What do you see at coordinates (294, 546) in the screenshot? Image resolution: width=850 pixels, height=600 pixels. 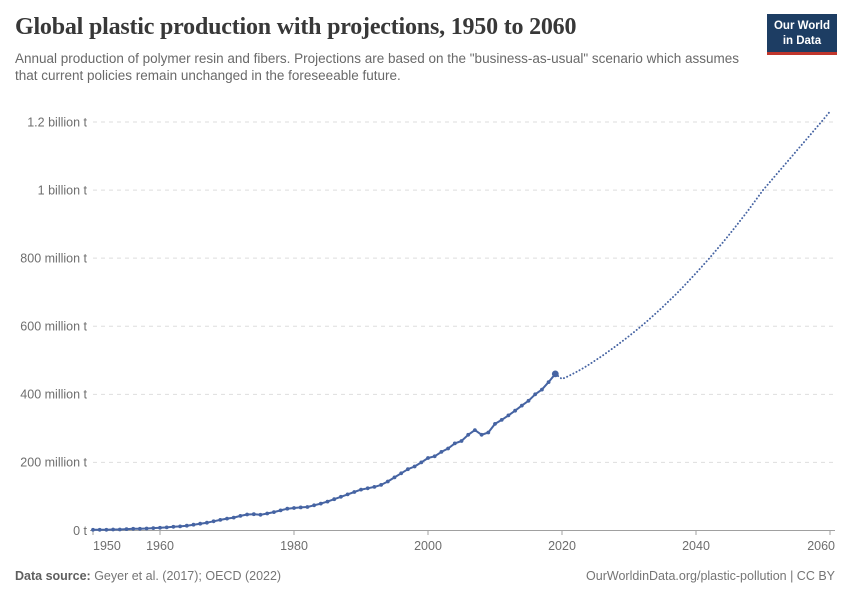 I see `x-axis-tick-label: 1980` at bounding box center [294, 546].